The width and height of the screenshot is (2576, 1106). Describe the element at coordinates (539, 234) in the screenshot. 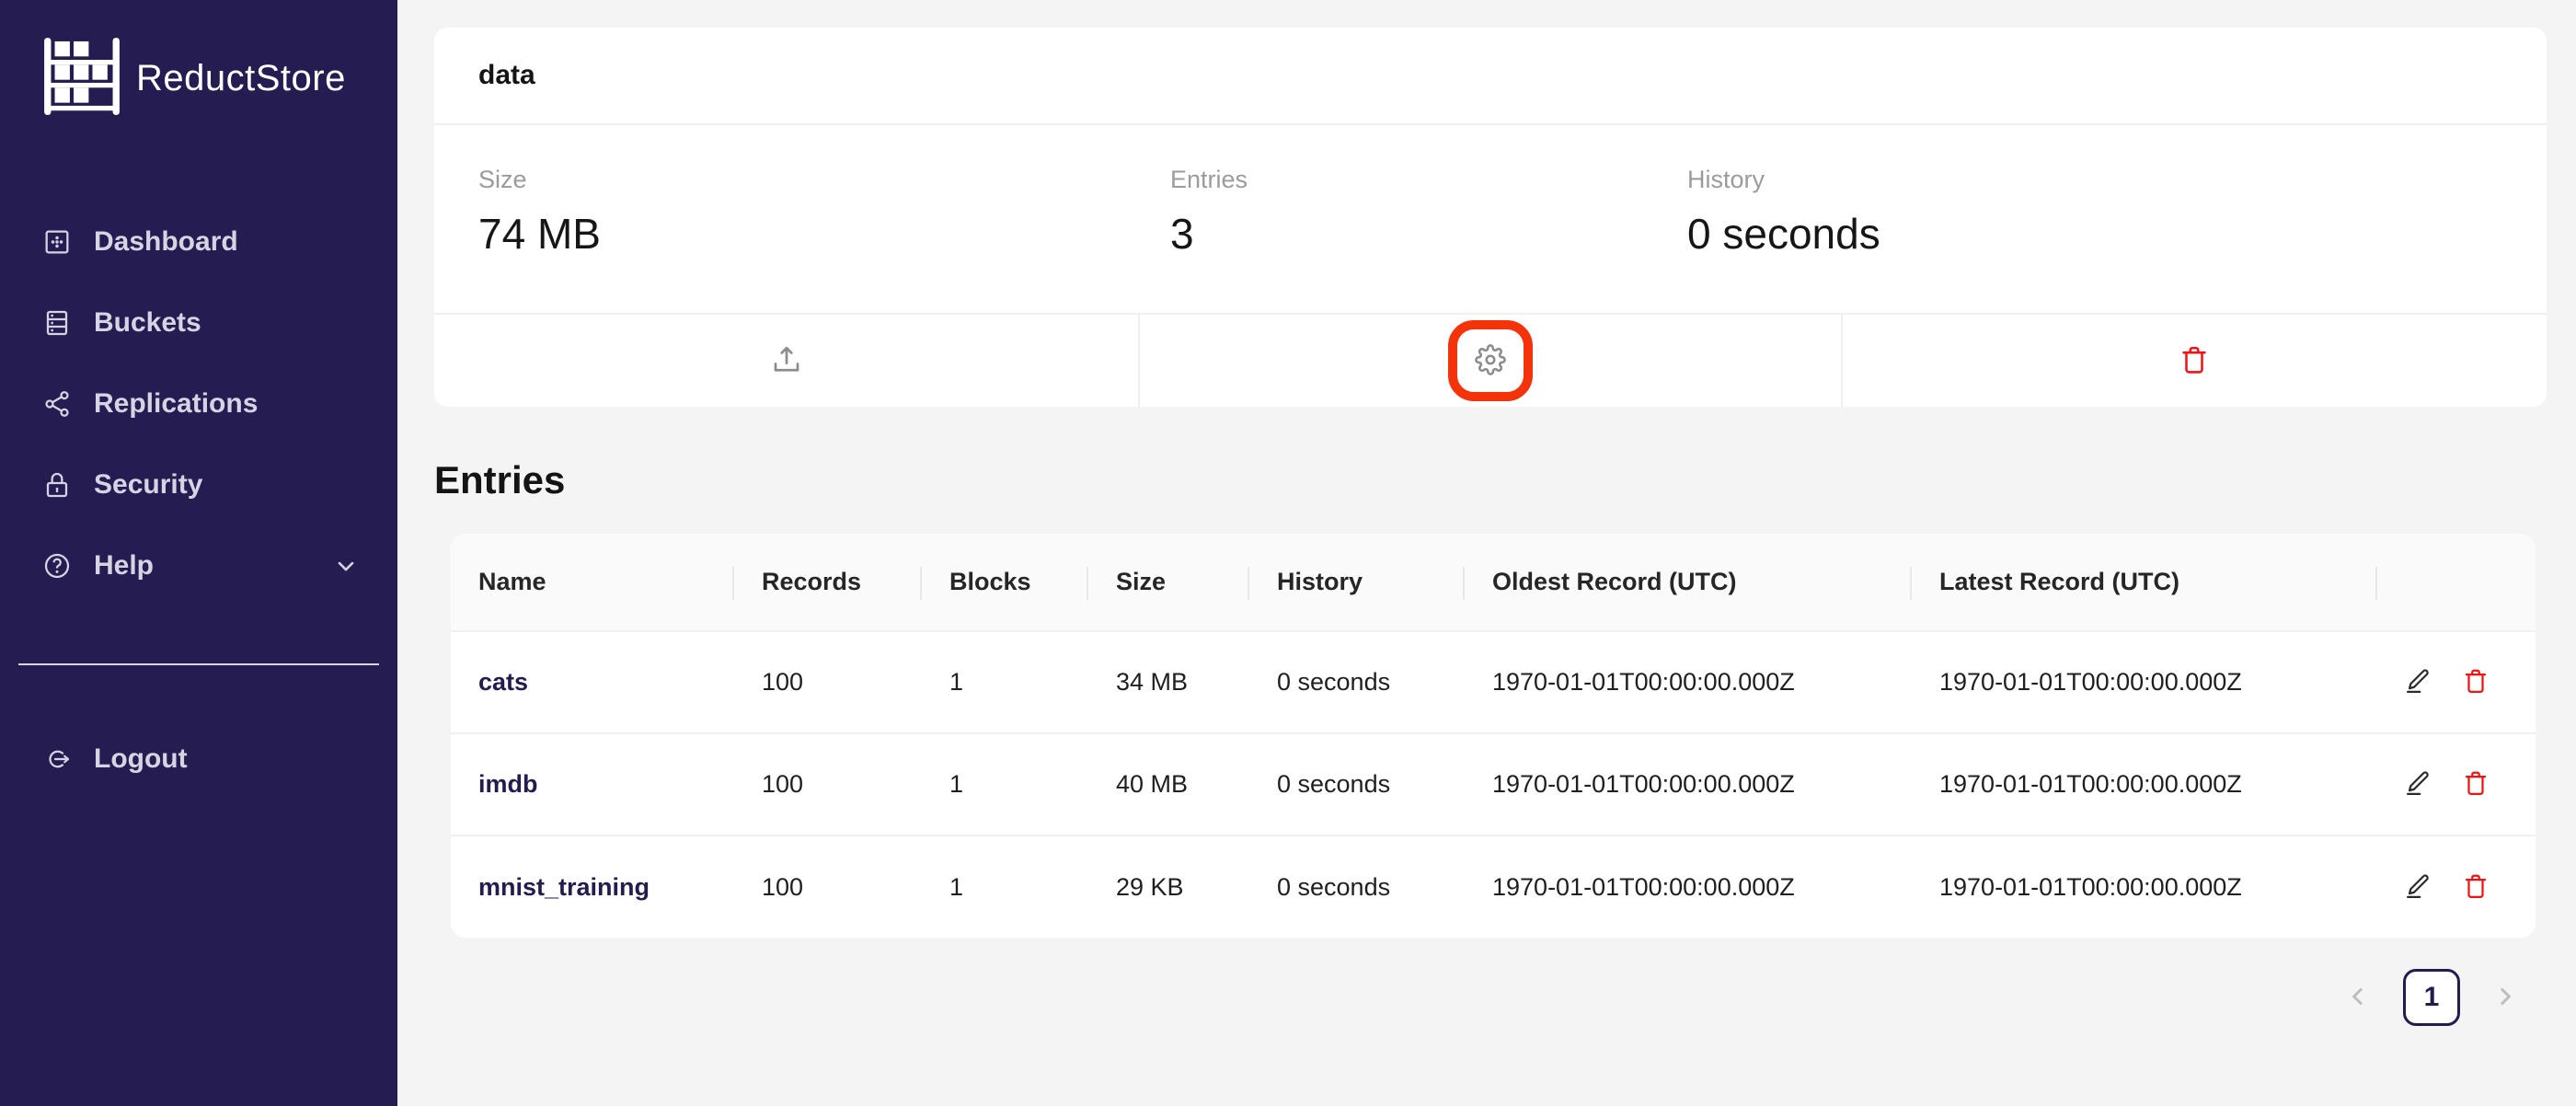

I see `stat-value: 74 MB` at that location.